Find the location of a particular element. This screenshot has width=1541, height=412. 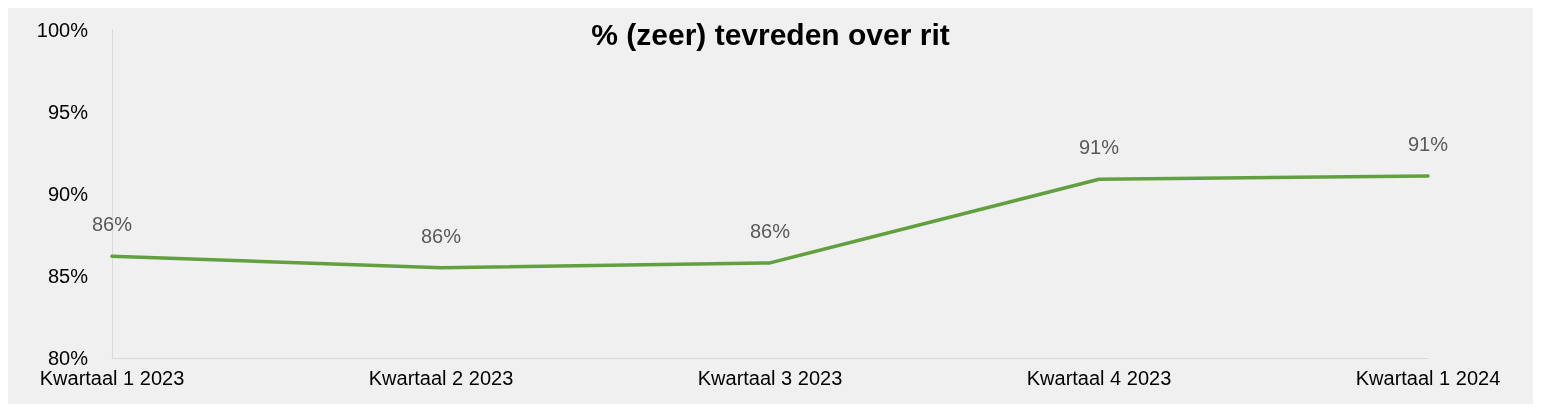

x-tick-label: Kwartaal 1 2024 is located at coordinates (1428, 378).